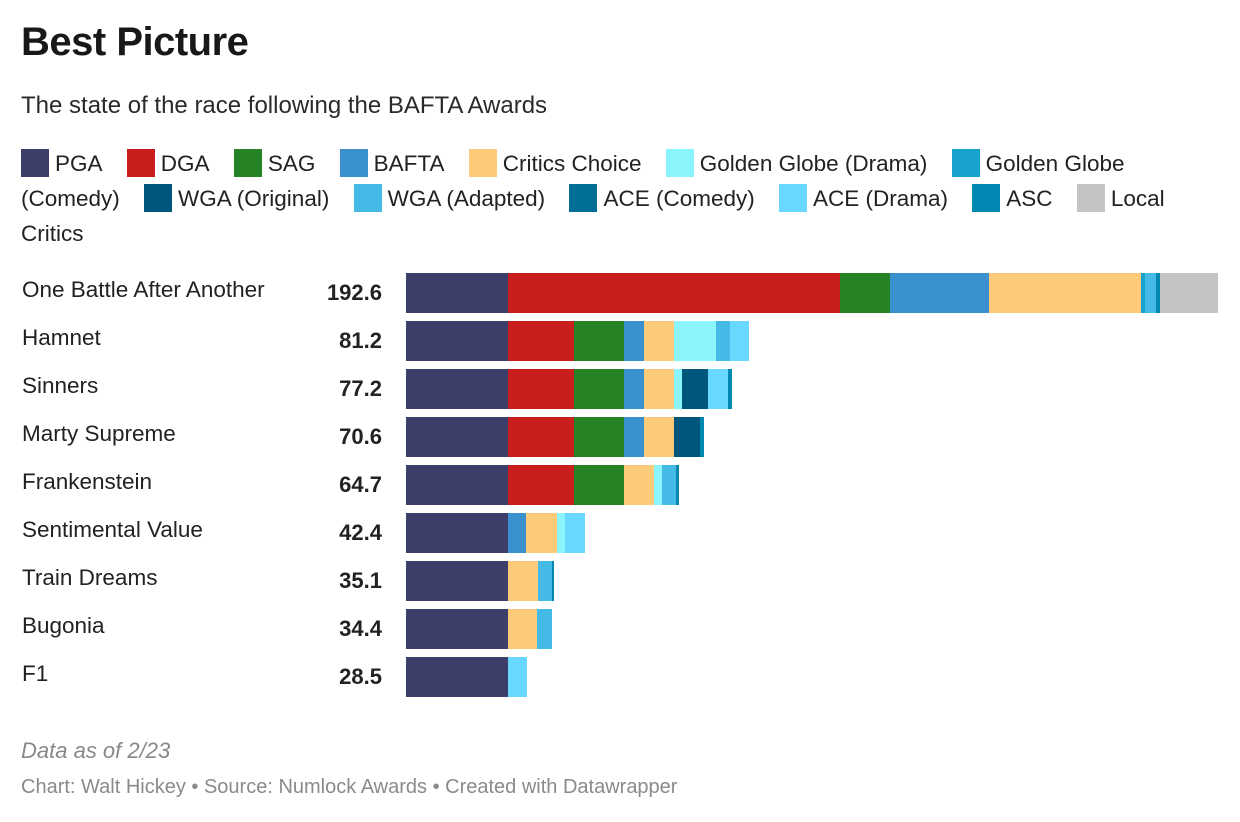 The height and width of the screenshot is (822, 1240). What do you see at coordinates (1189, 293) in the screenshot?
I see `bar-segment-local-critics` at bounding box center [1189, 293].